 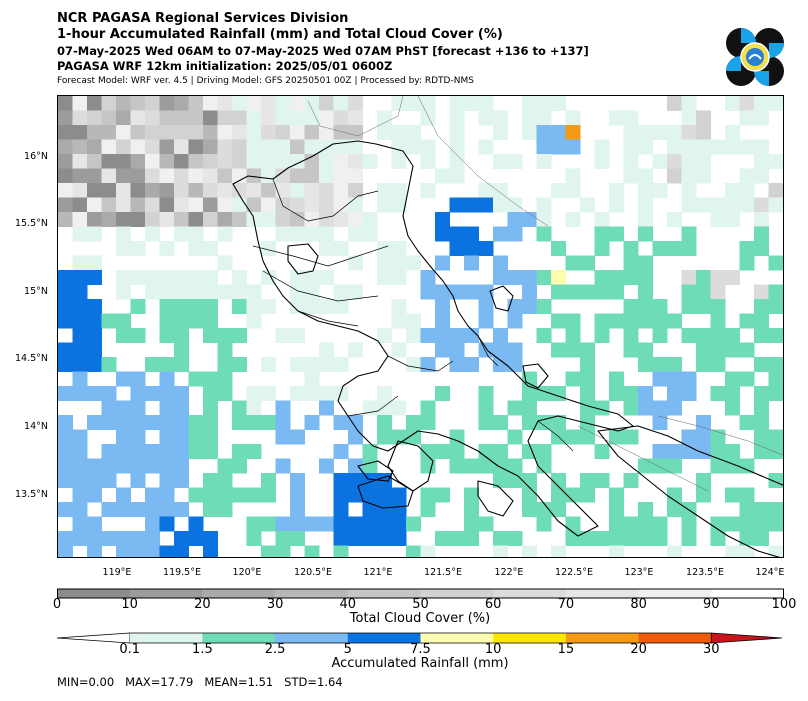 What do you see at coordinates (182, 572) in the screenshot?
I see `longitude-label: 119.5°E` at bounding box center [182, 572].